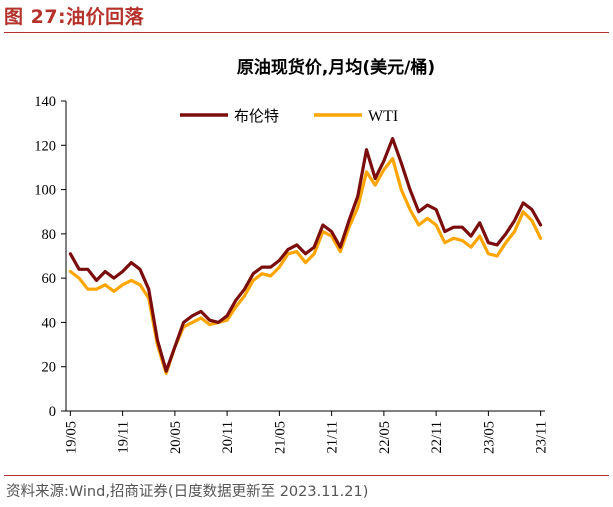  I want to click on x-tick-label: 22/11, so click(437, 437).